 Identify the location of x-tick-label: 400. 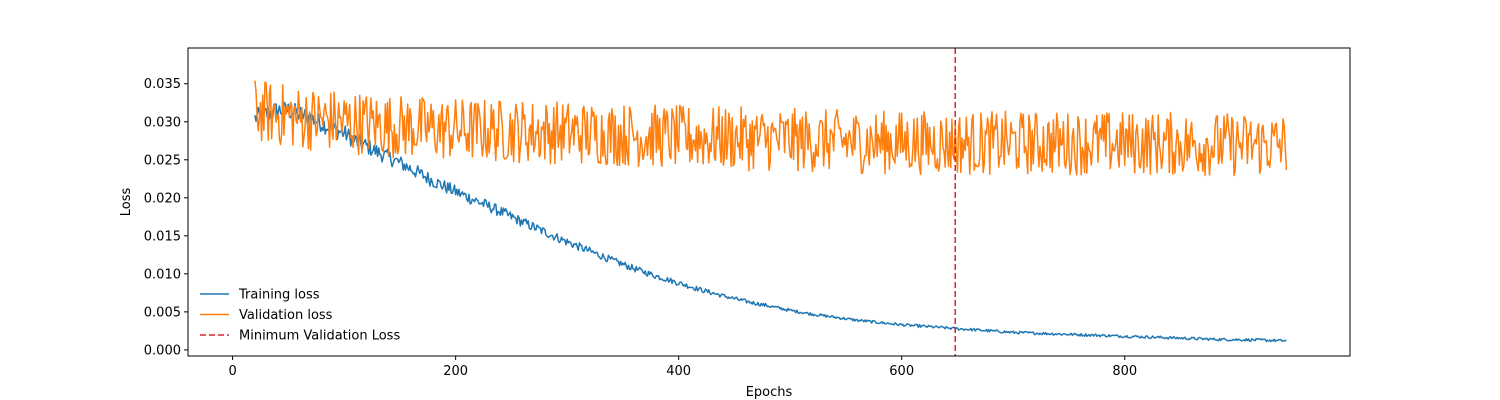
(678, 371).